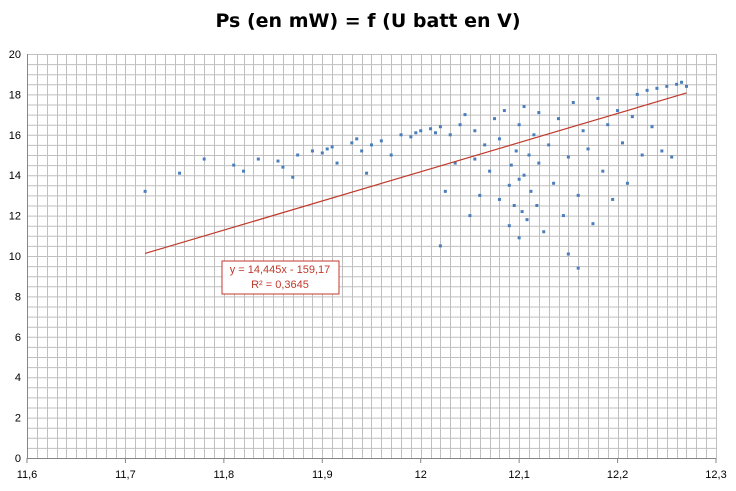  What do you see at coordinates (617, 475) in the screenshot?
I see `x-tick-label: 12,2` at bounding box center [617, 475].